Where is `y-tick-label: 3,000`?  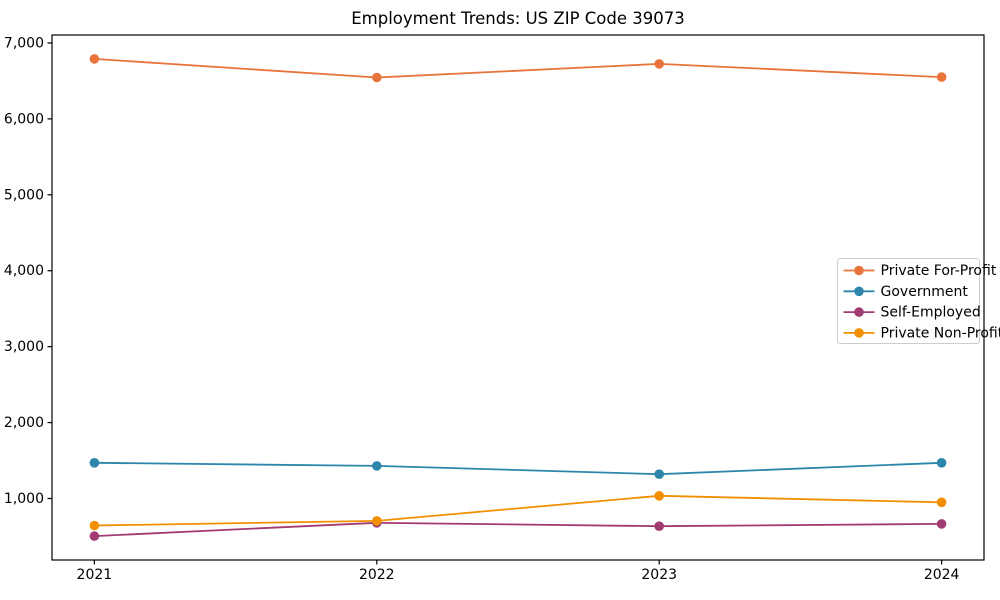 y-tick-label: 3,000 is located at coordinates (24, 347).